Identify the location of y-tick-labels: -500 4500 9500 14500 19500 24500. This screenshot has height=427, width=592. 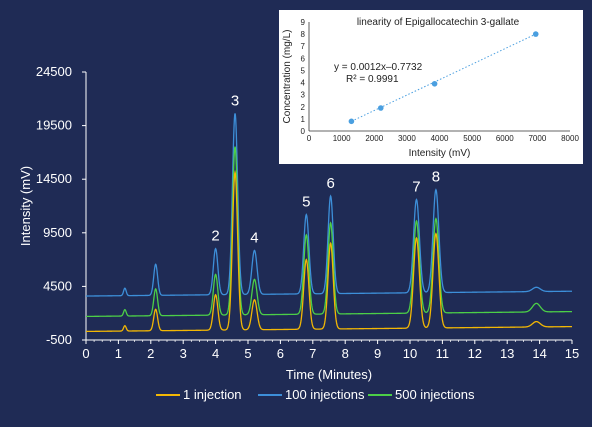
(61, 205).